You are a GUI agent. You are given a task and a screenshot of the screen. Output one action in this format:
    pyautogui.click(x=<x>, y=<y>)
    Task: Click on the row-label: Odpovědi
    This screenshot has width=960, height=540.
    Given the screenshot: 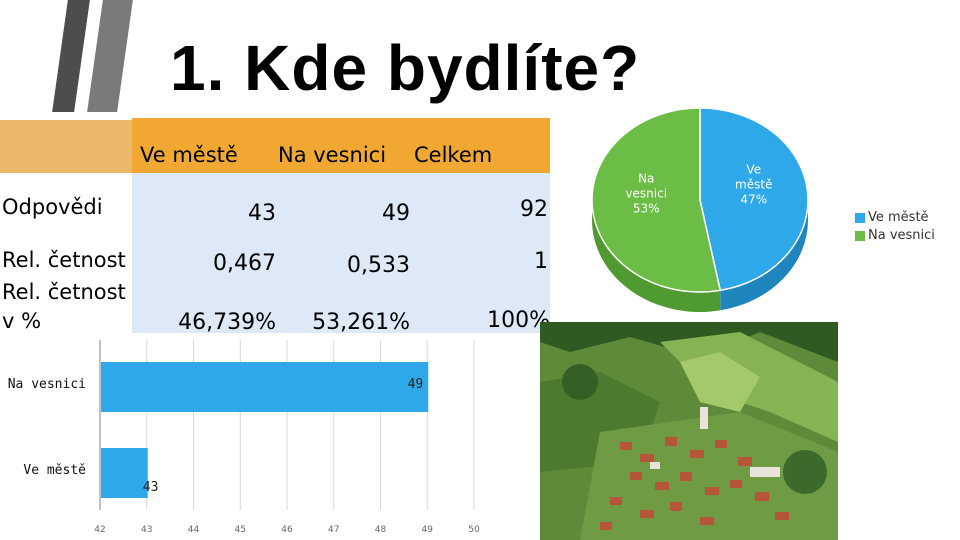 What is the action you would take?
    pyautogui.click(x=52, y=207)
    